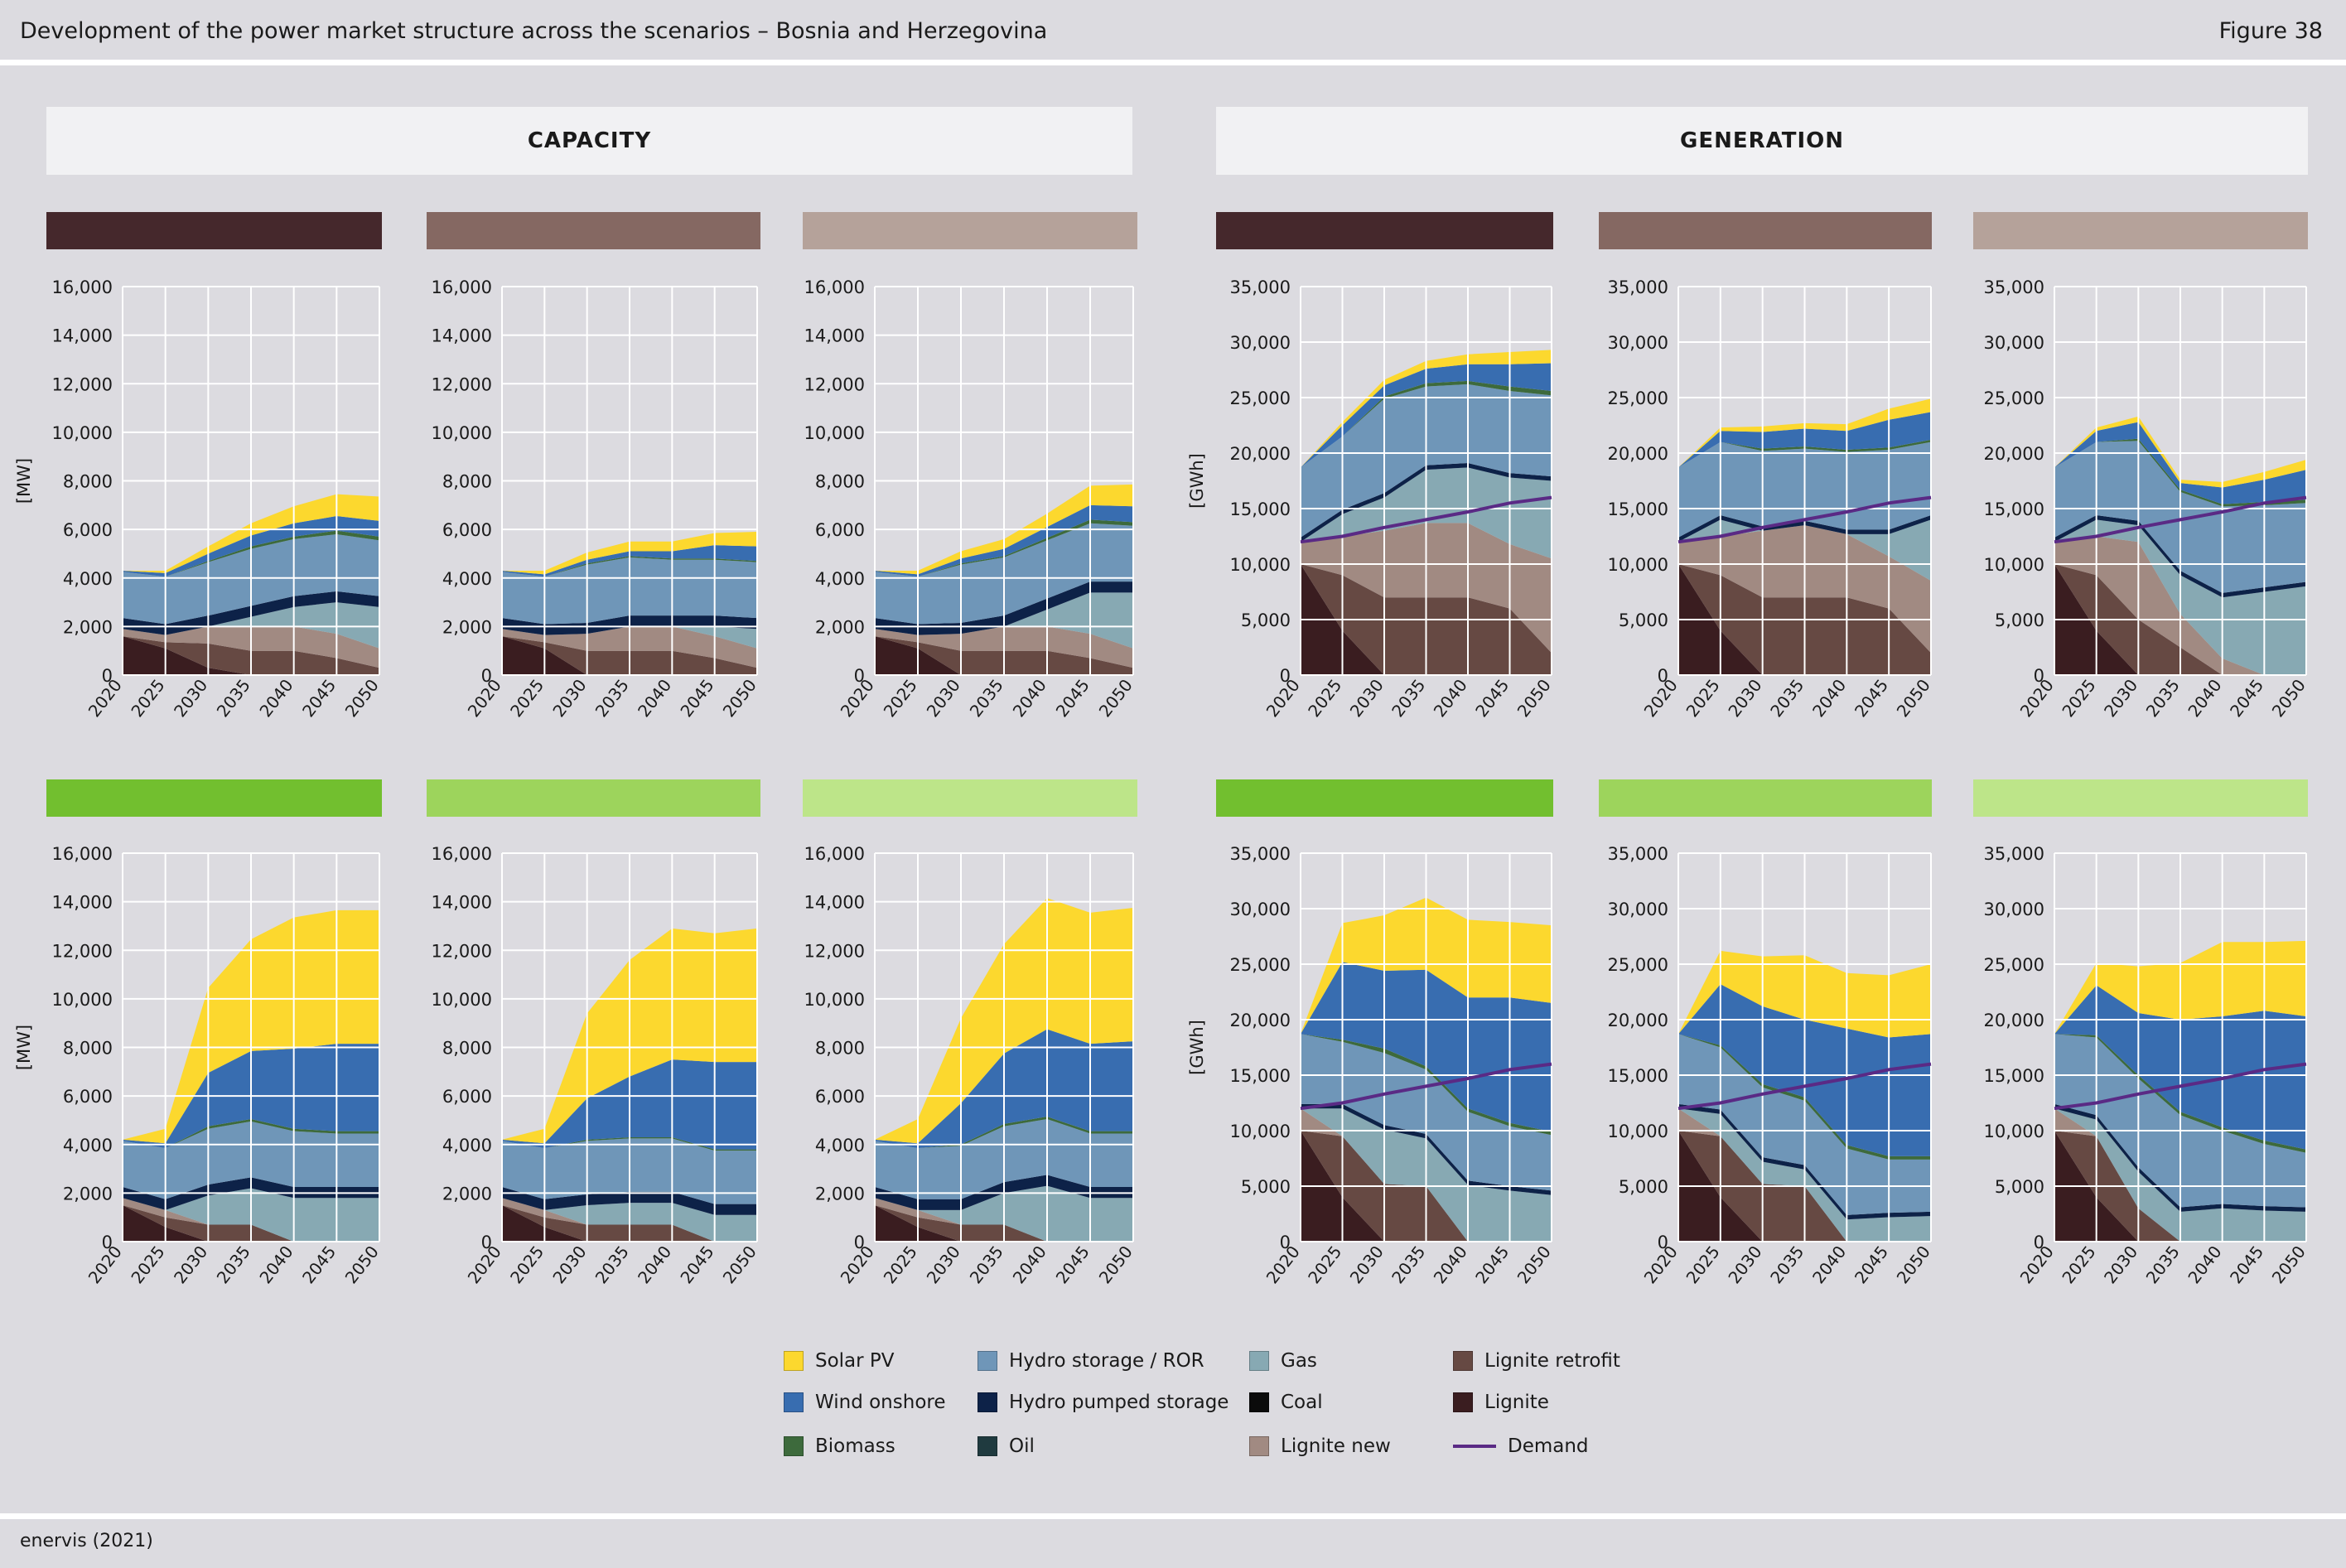 The image size is (2346, 1568). I want to click on legend-label: Wind onshore, so click(880, 1402).